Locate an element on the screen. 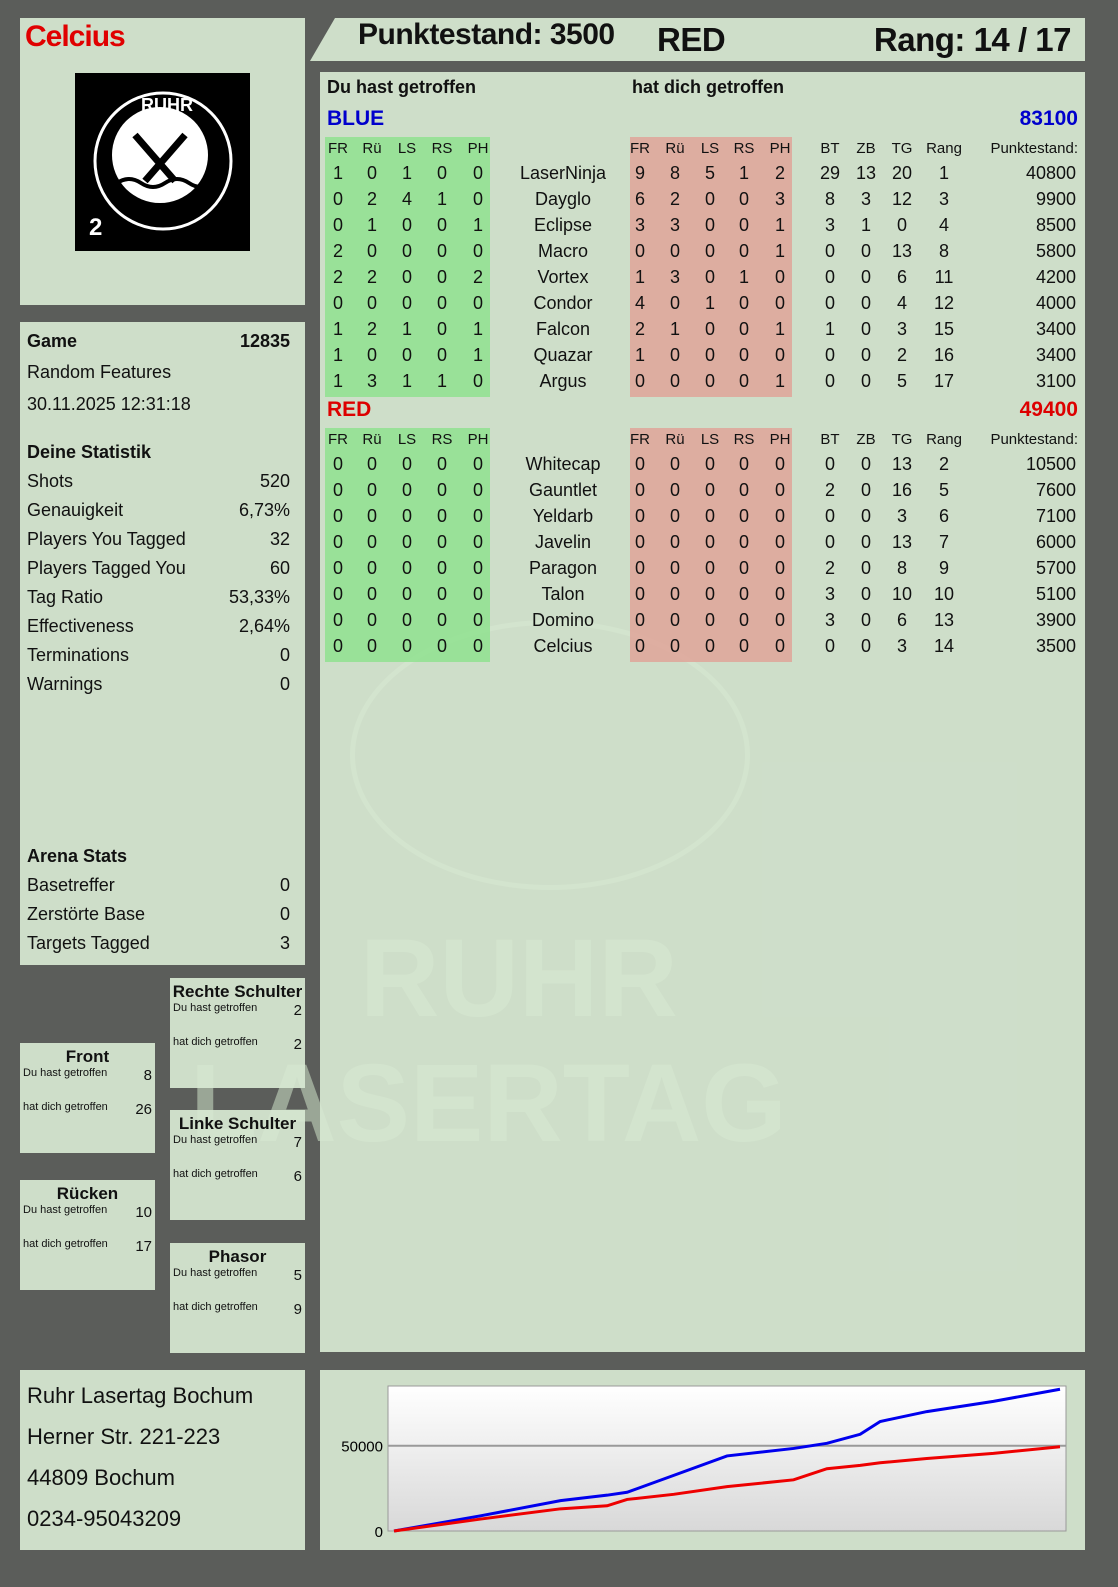  zone-label: Du hast getroffen is located at coordinates (215, 1273).